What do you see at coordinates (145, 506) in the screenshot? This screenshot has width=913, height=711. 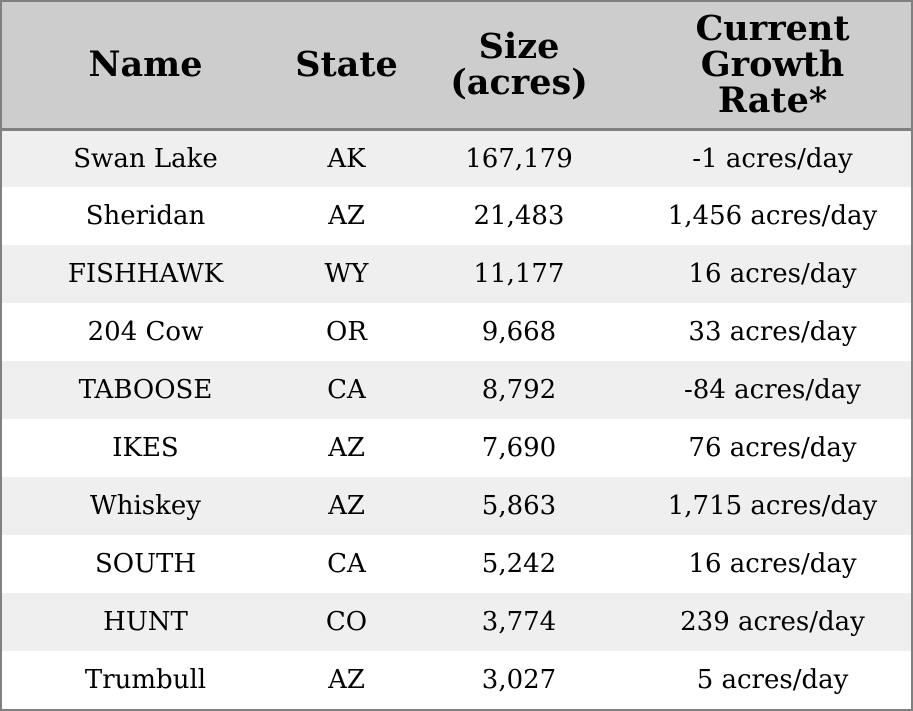 I see `cell-name: Whiskey` at bounding box center [145, 506].